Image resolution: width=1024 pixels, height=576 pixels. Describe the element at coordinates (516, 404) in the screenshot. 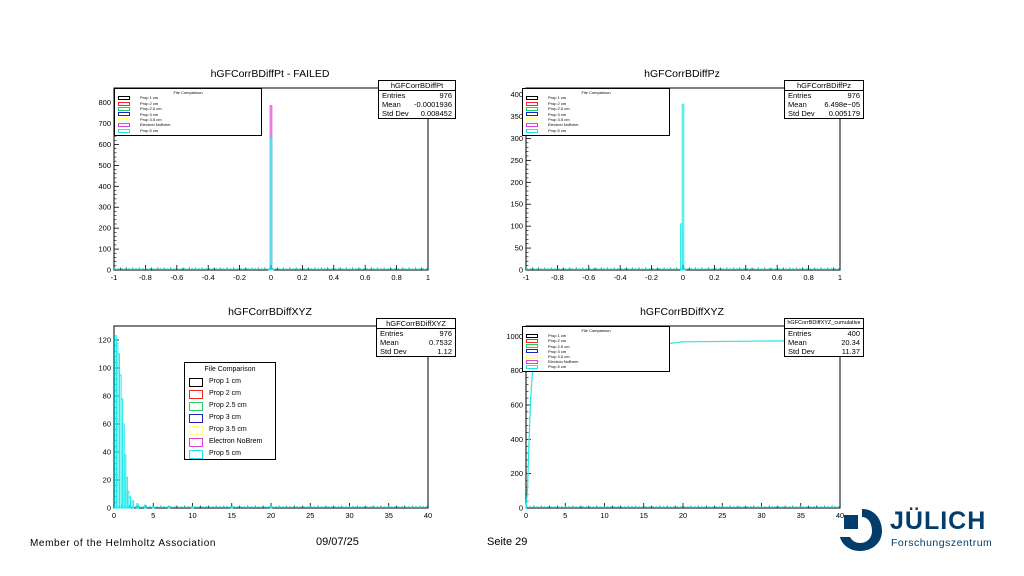

I see `y-tick-label: 600` at that location.